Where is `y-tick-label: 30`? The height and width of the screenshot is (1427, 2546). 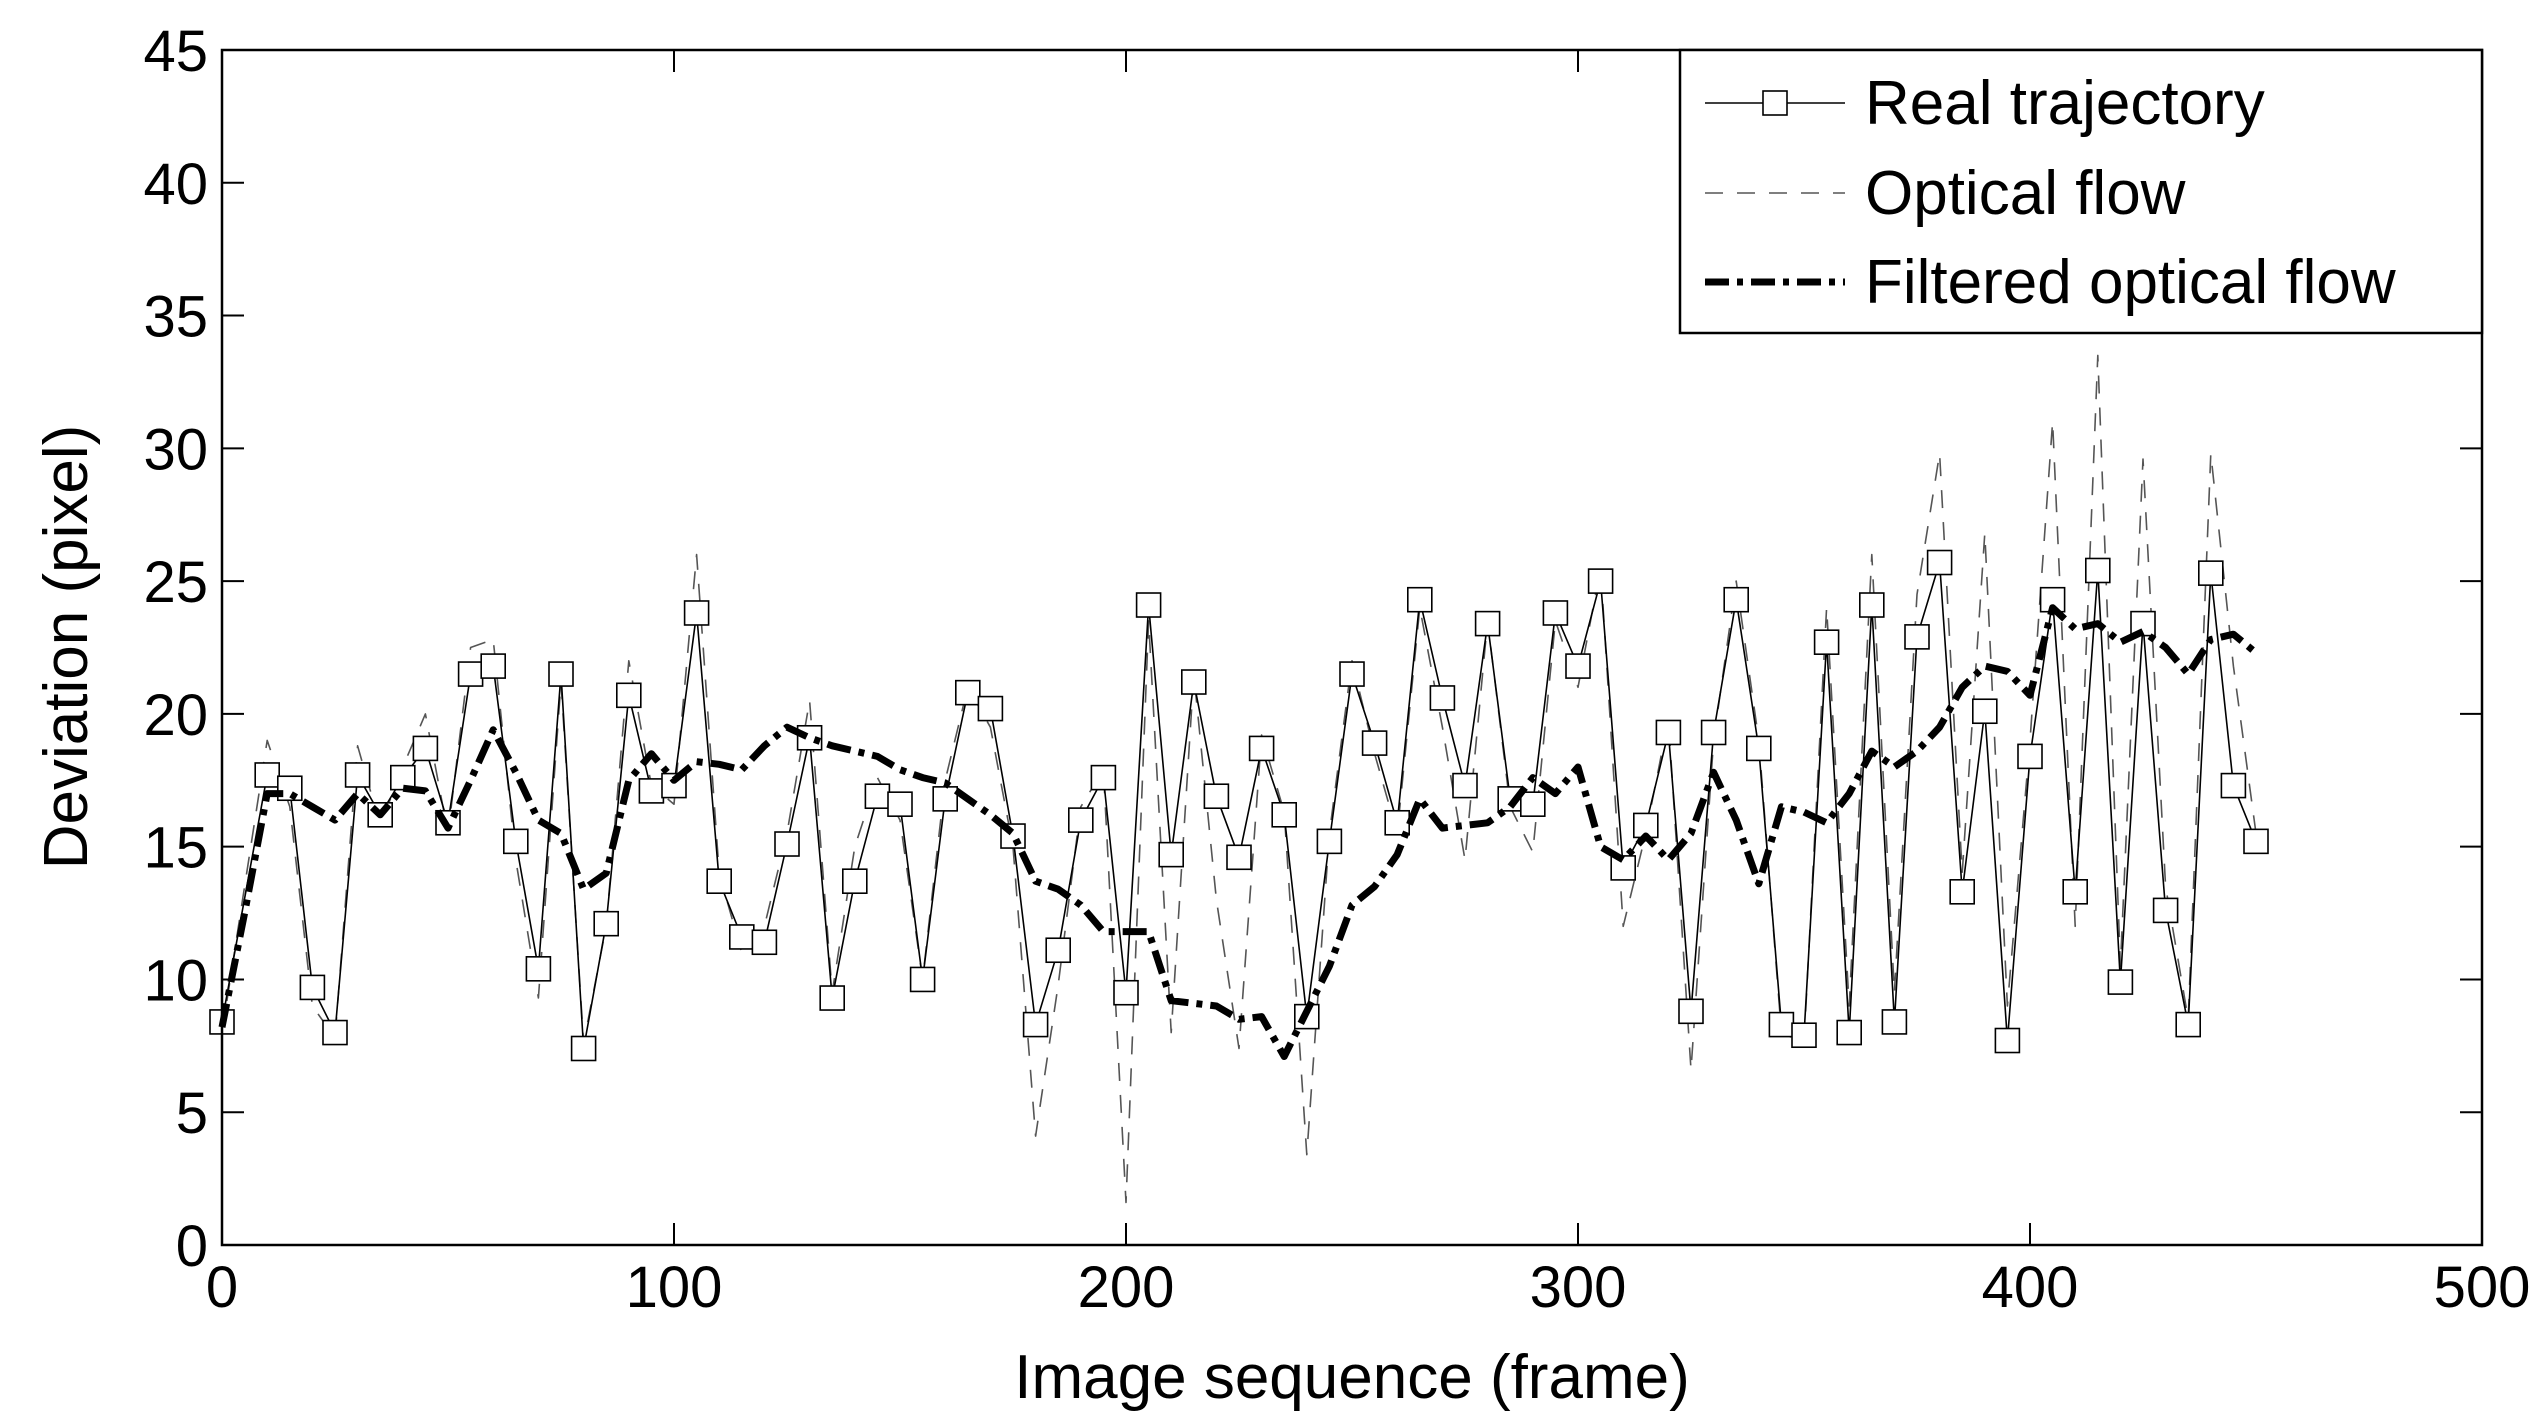
y-tick-label: 30 is located at coordinates (175, 449).